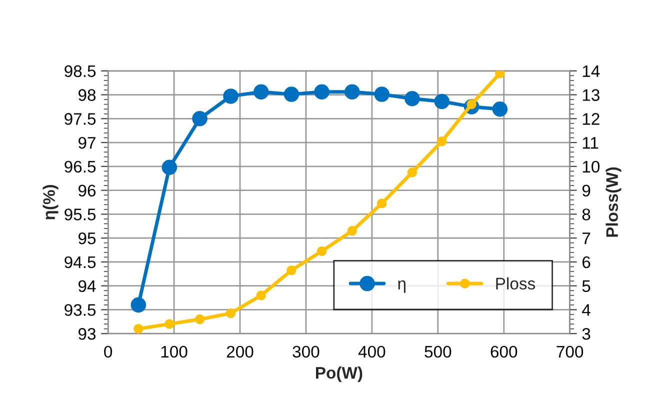 The height and width of the screenshot is (417, 655). Describe the element at coordinates (80, 310) in the screenshot. I see `y-tick-label: 93.5` at that location.